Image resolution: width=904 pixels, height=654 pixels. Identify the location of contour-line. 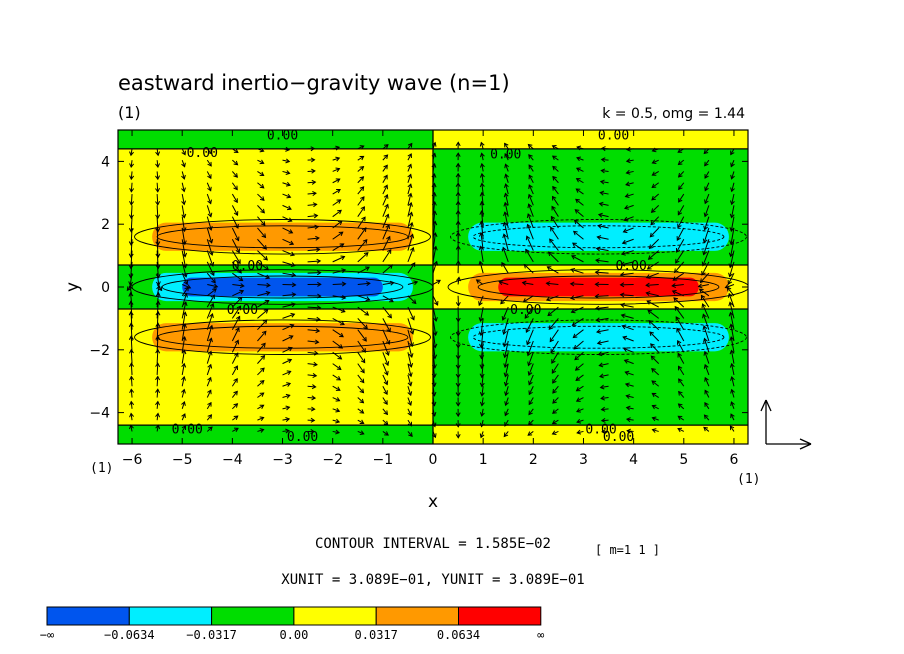
(282, 287).